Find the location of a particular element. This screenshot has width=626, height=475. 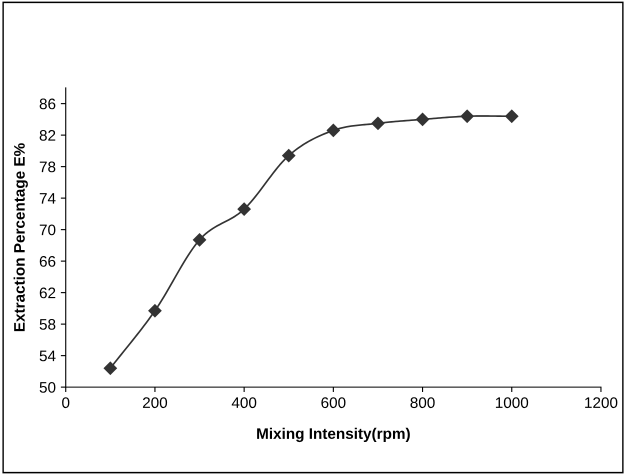

y-tick-label: 70 is located at coordinates (48, 230).